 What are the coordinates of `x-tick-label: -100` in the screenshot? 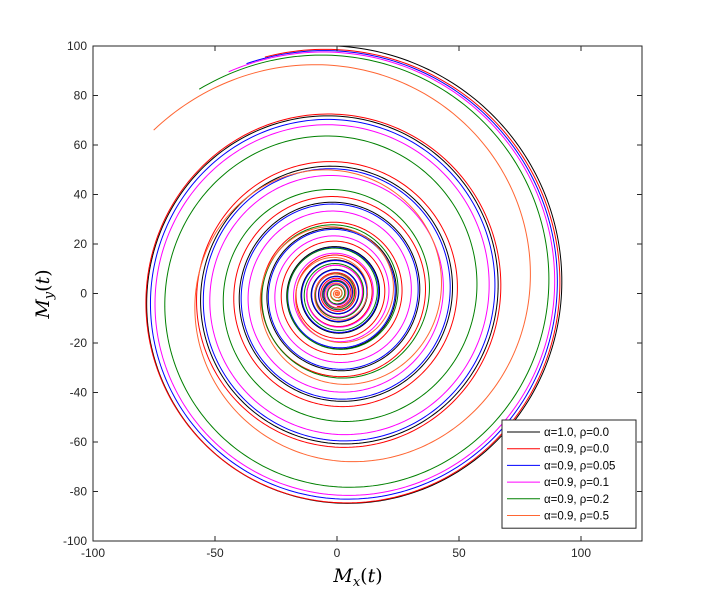 It's located at (93, 553).